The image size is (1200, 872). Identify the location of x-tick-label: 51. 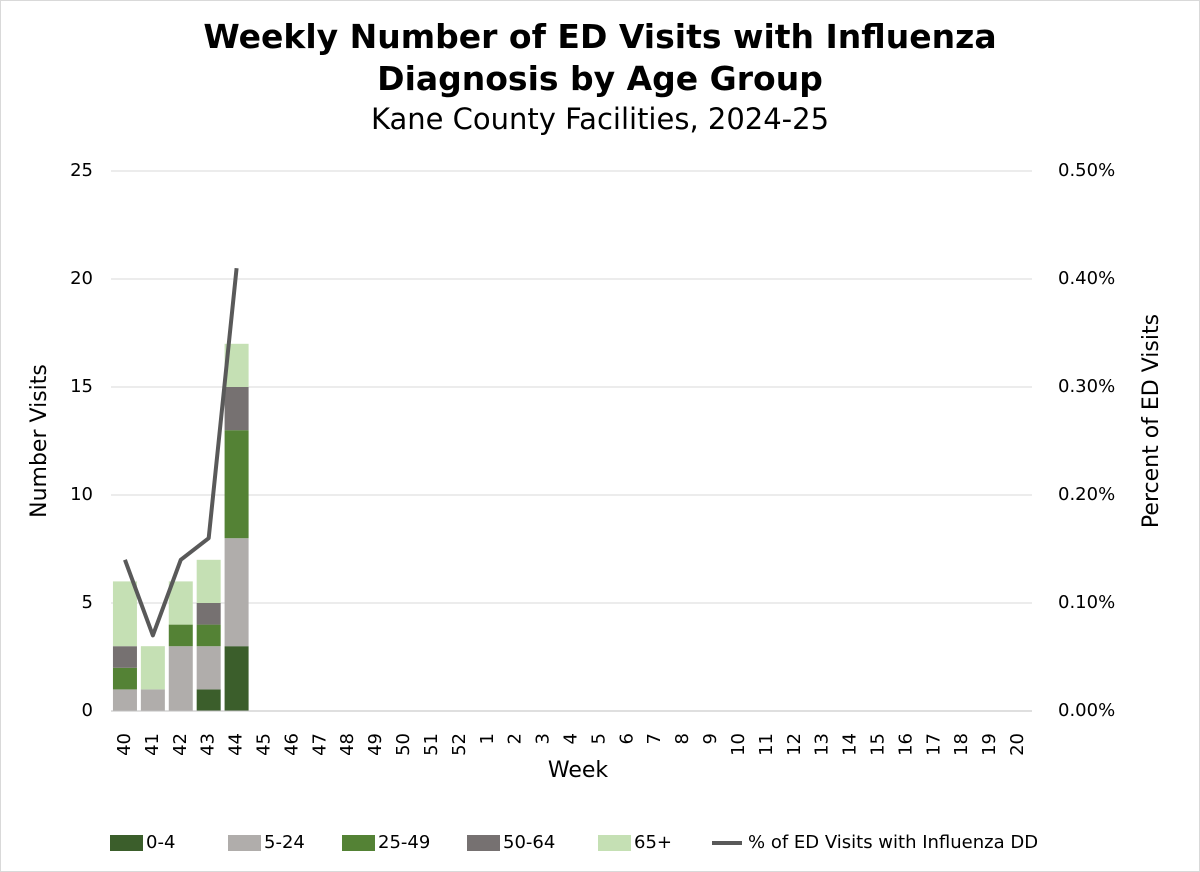
(431, 744).